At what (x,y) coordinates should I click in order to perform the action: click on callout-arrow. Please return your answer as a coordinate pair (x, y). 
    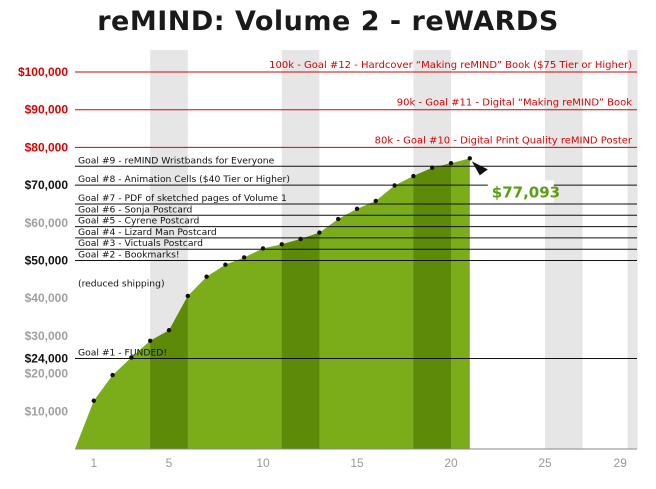
    Looking at the image, I should click on (479, 168).